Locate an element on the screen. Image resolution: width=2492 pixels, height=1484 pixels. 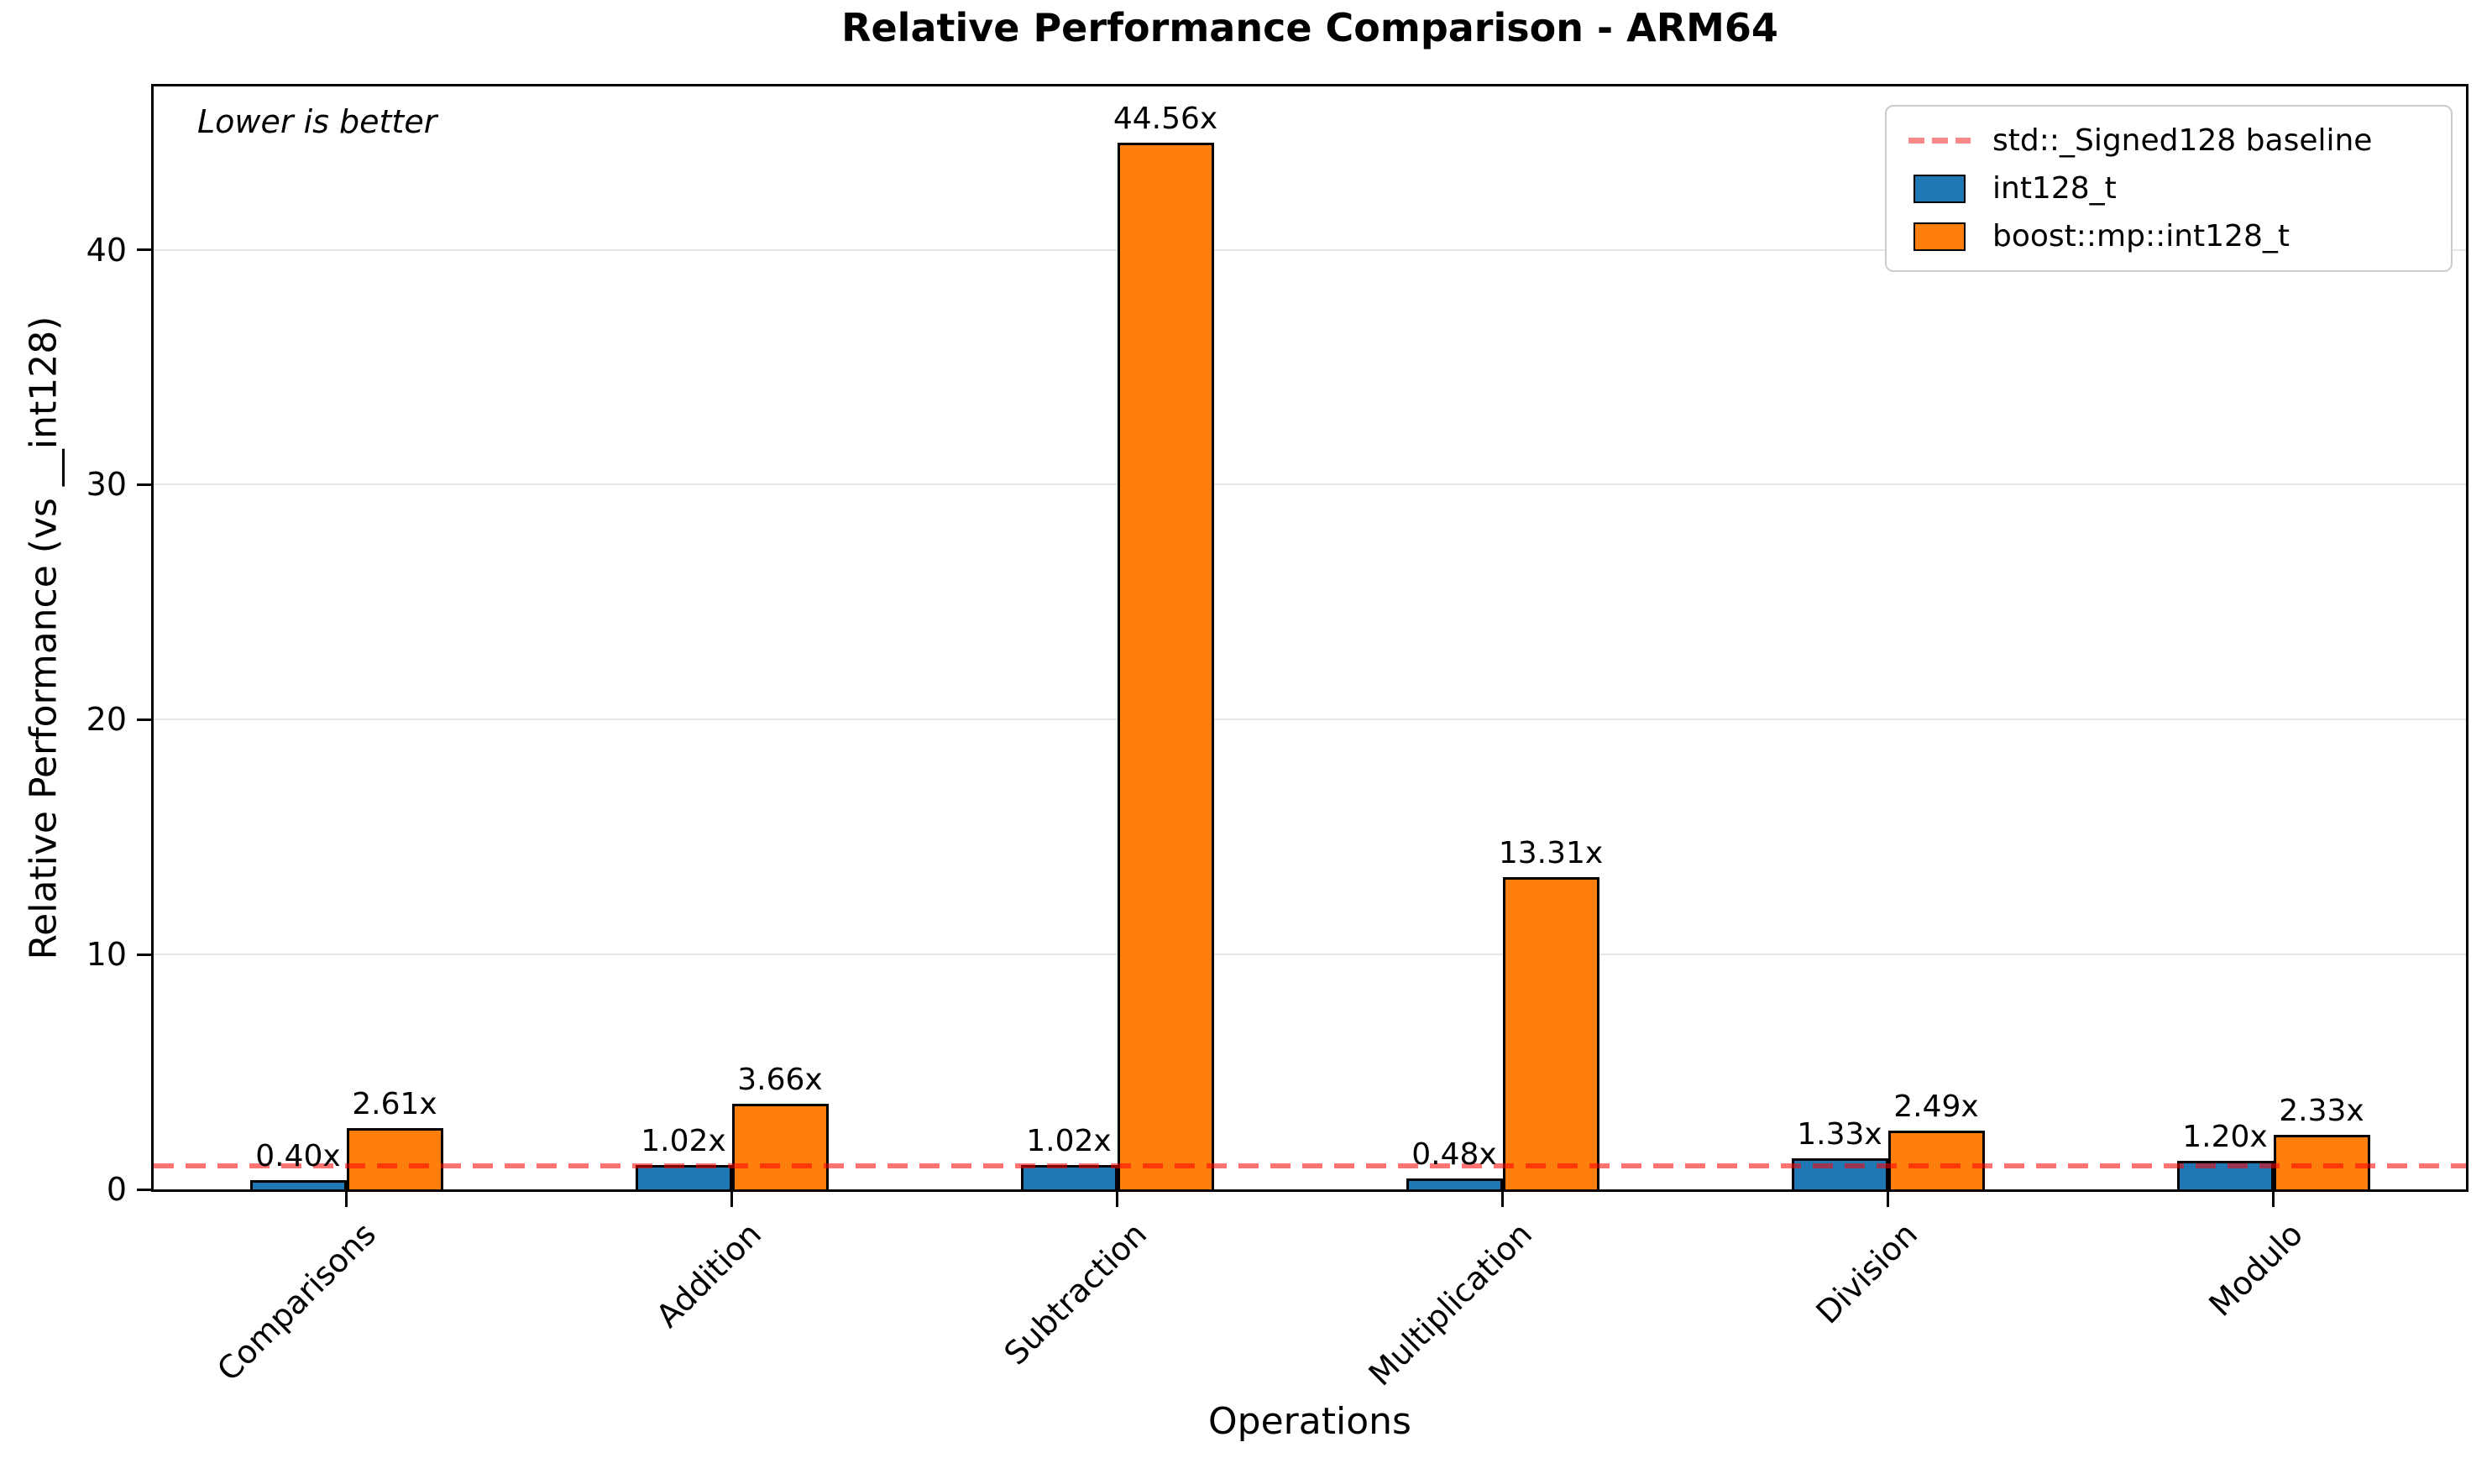
bar-value-label: 1.20x is located at coordinates (2225, 1137).